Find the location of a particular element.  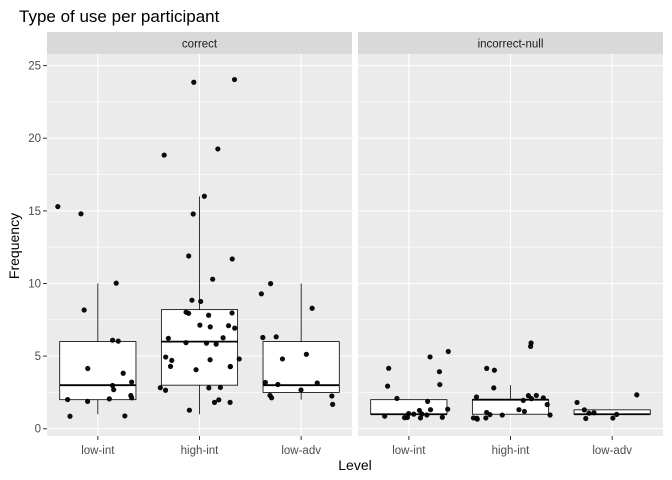

chart-title: Type of use per participant is located at coordinates (119, 16).